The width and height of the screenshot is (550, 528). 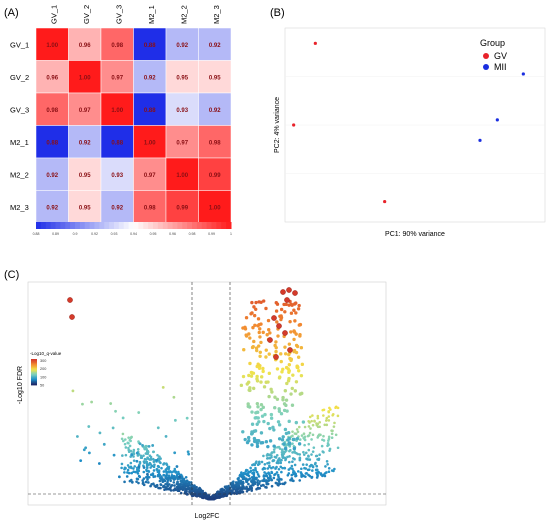 I want to click on volcano-legend-step, so click(x=34, y=375).